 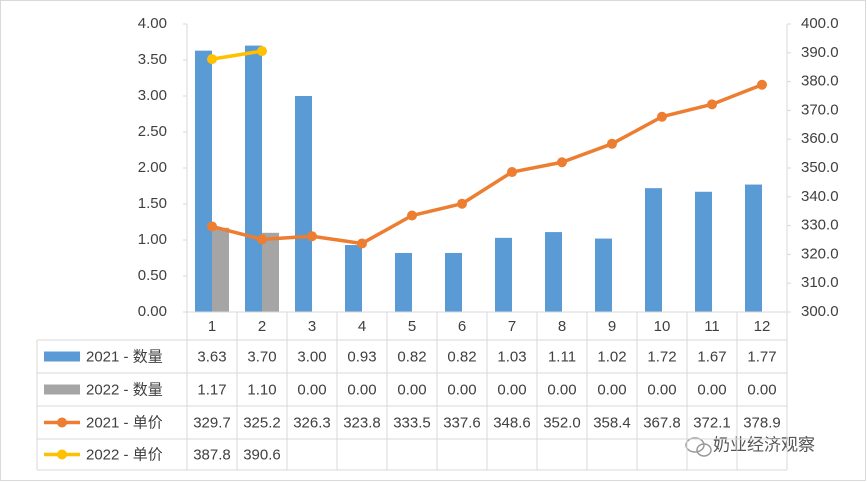 I want to click on x-tick-label: 8, so click(x=562, y=326).